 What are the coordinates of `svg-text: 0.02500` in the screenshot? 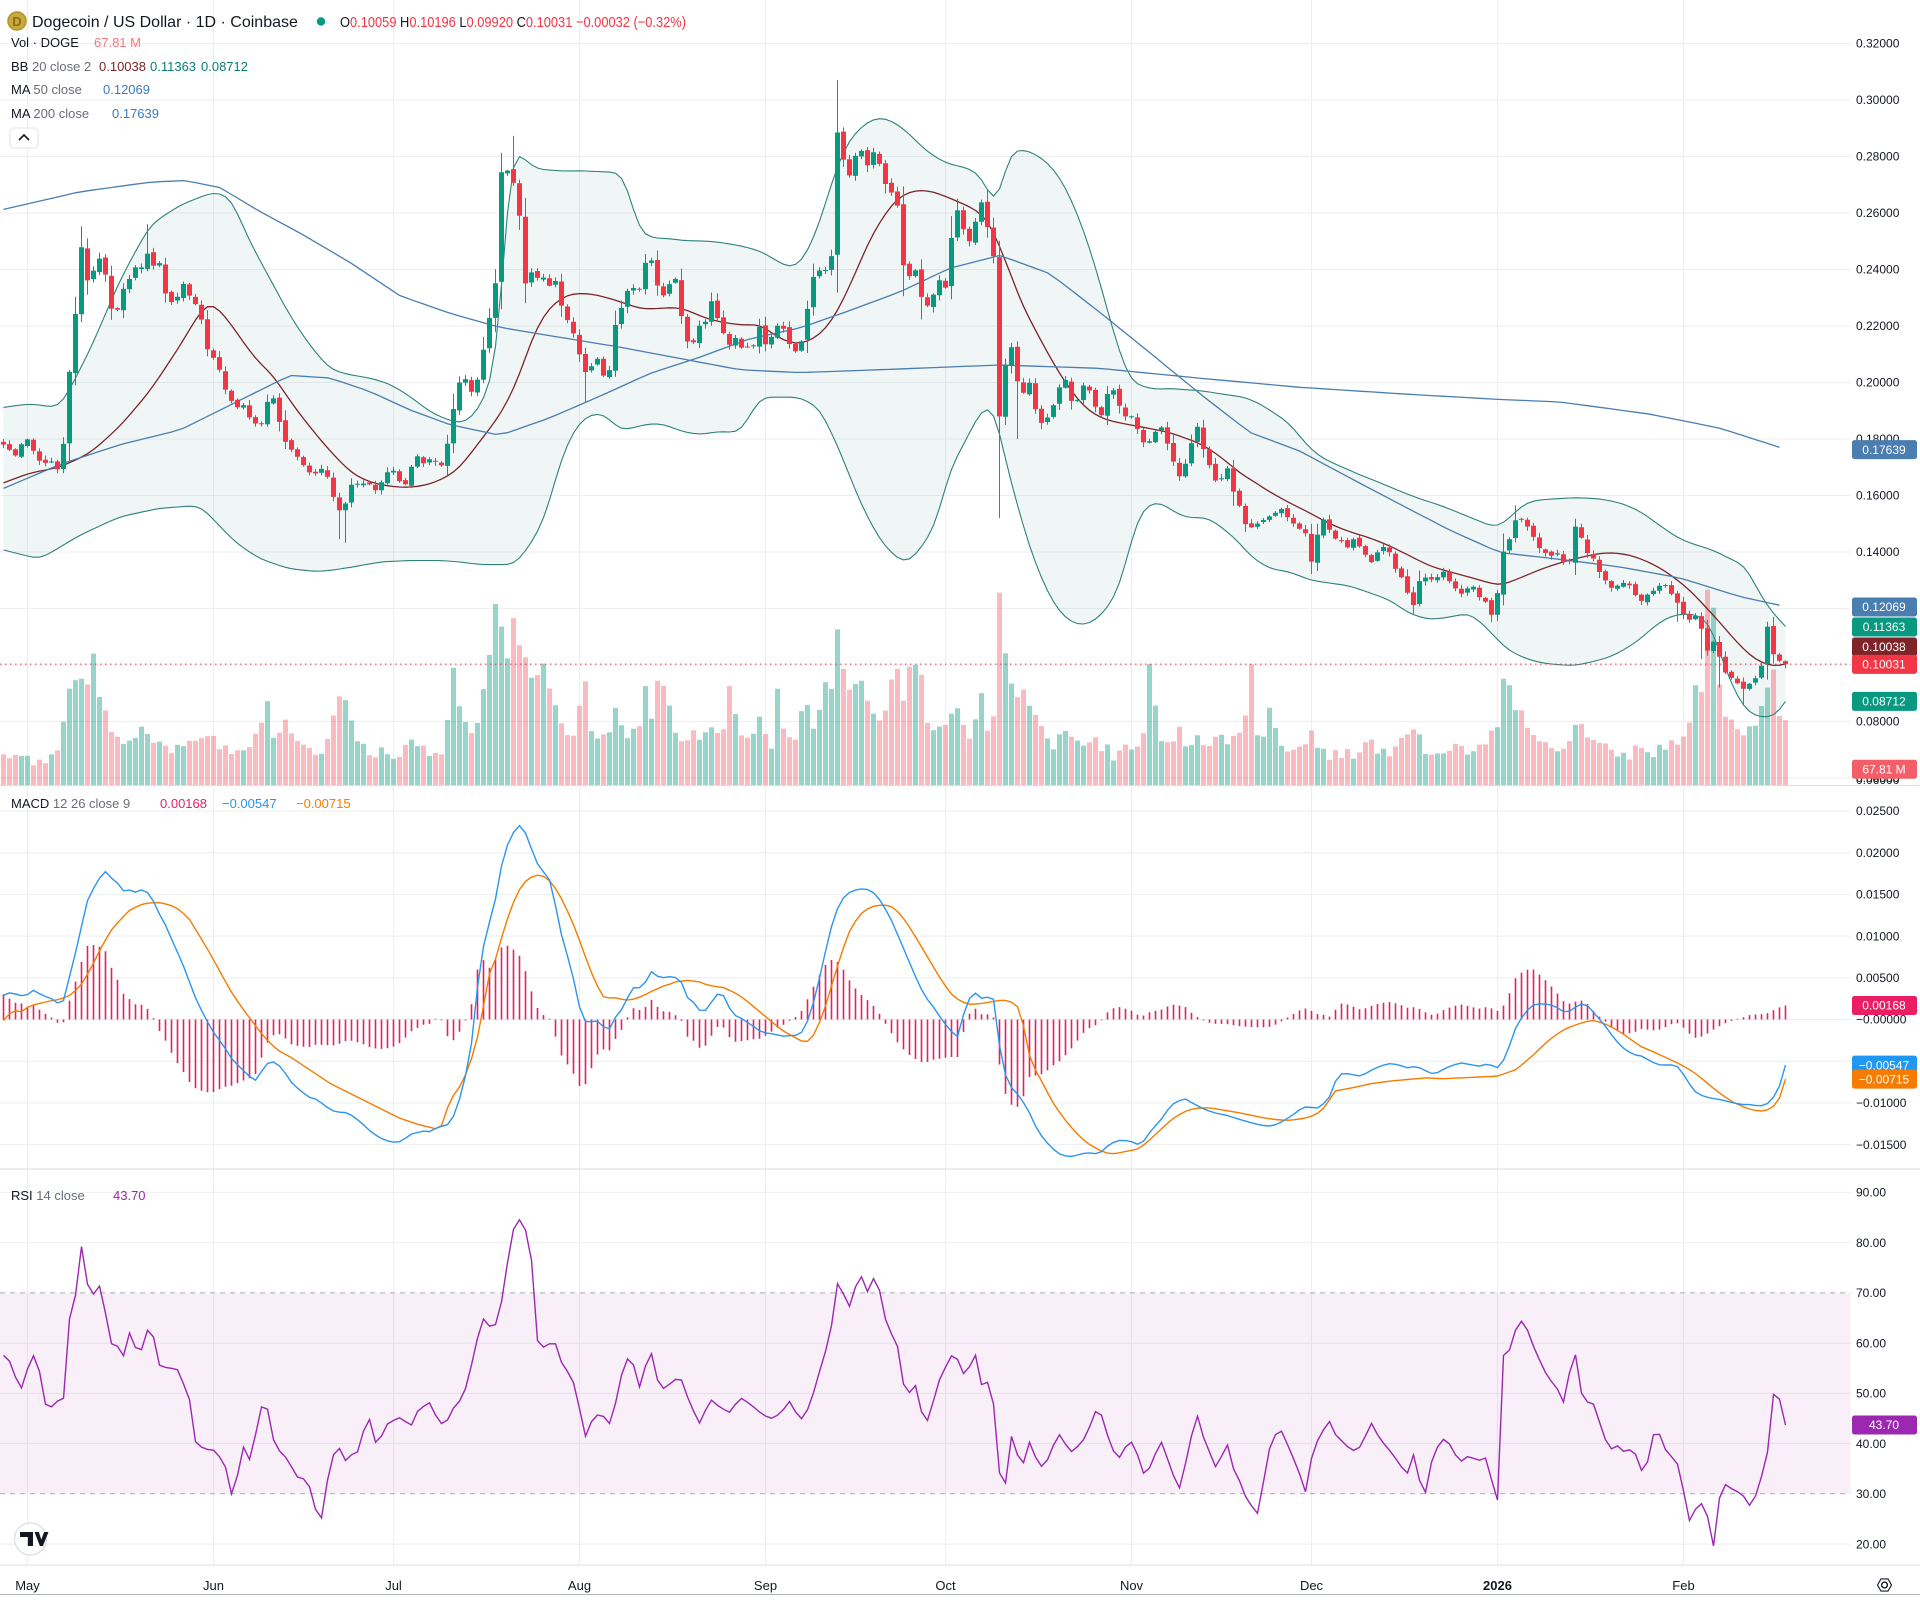 It's located at (1878, 811).